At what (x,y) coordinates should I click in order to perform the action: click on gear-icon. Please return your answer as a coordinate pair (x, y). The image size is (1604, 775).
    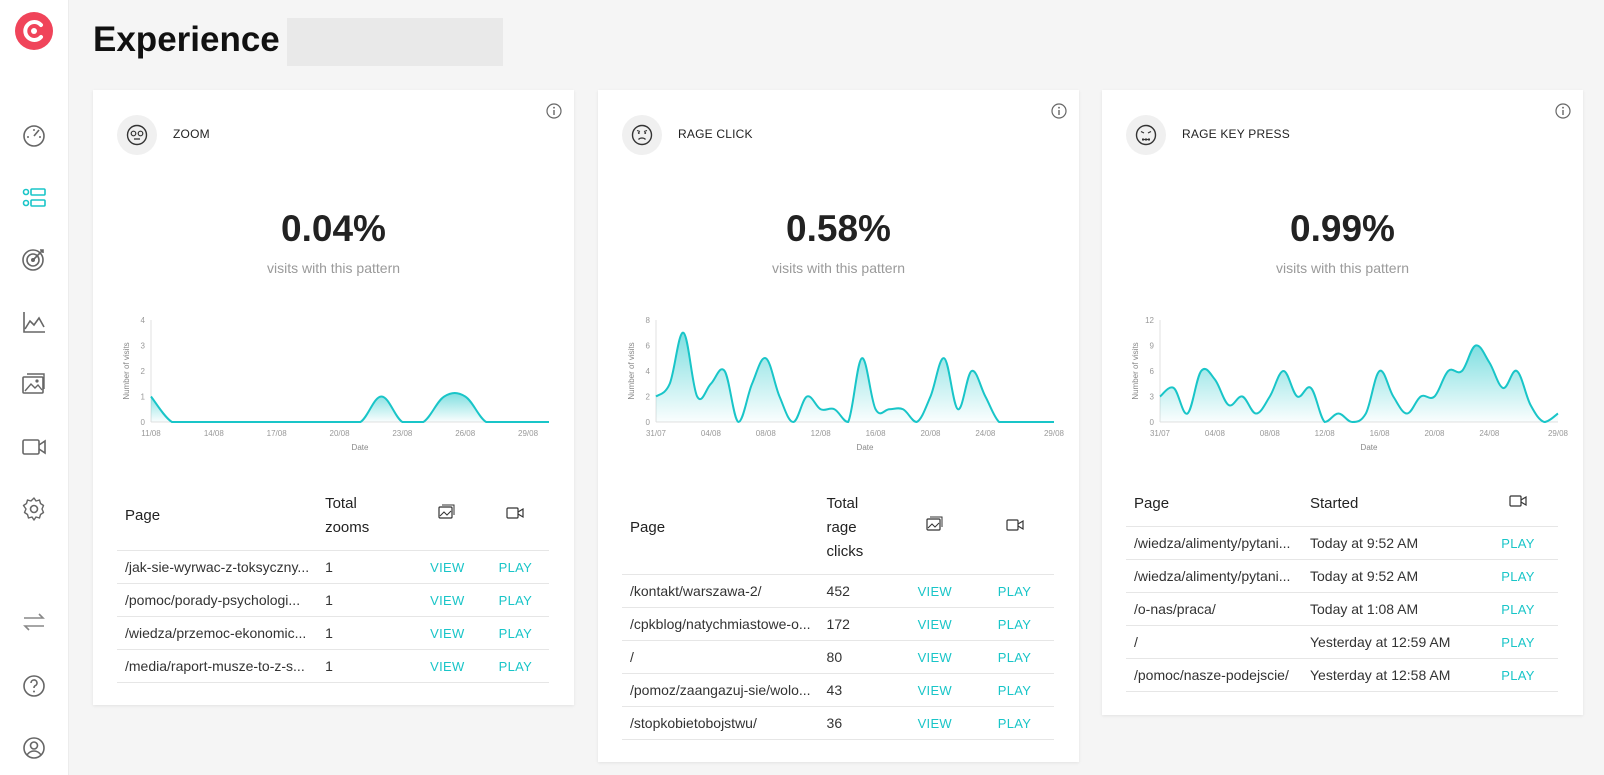
    Looking at the image, I should click on (34, 509).